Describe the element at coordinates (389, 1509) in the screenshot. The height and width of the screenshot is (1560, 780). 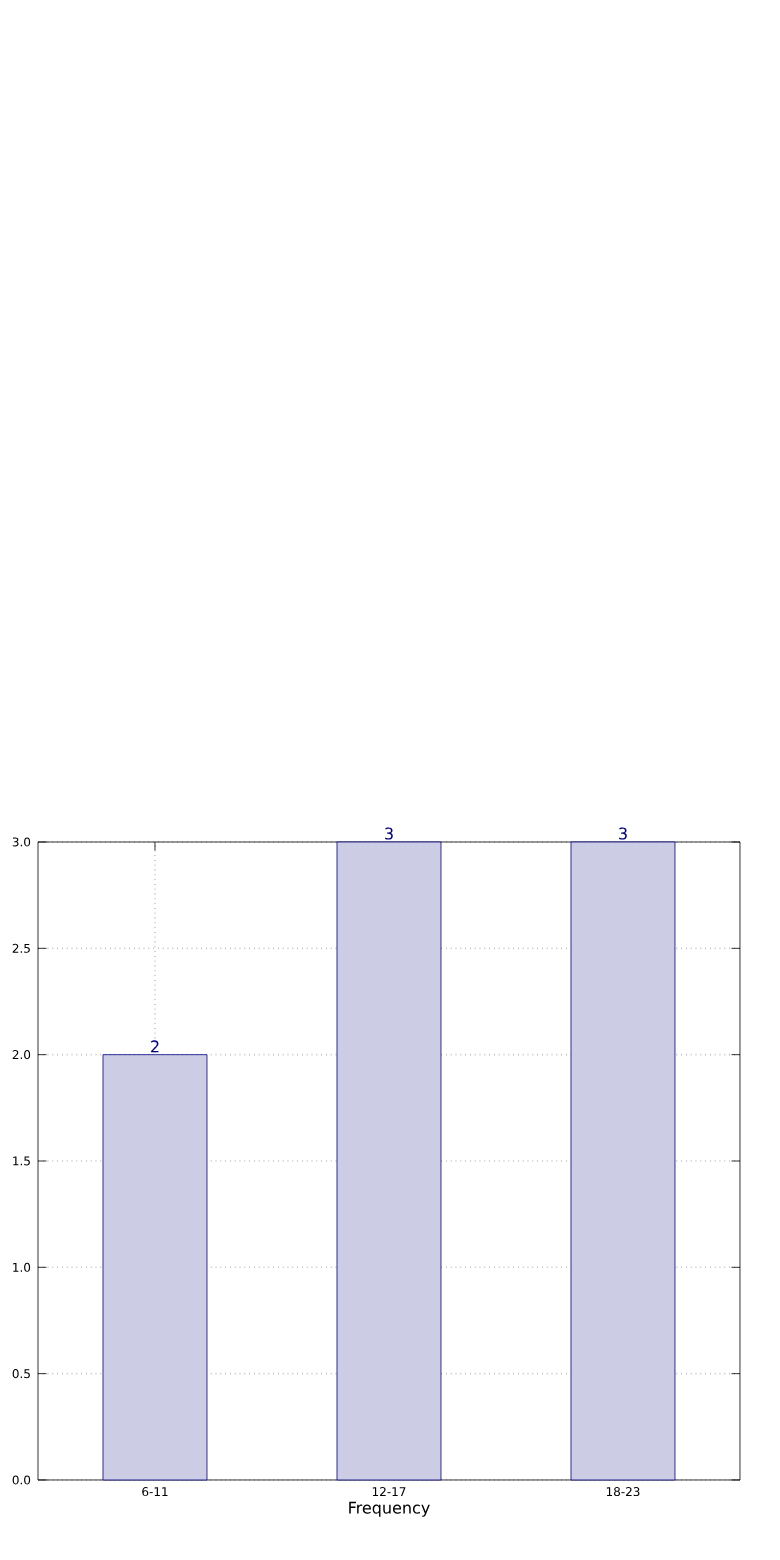
I see `x-axis-title: Frequency` at that location.